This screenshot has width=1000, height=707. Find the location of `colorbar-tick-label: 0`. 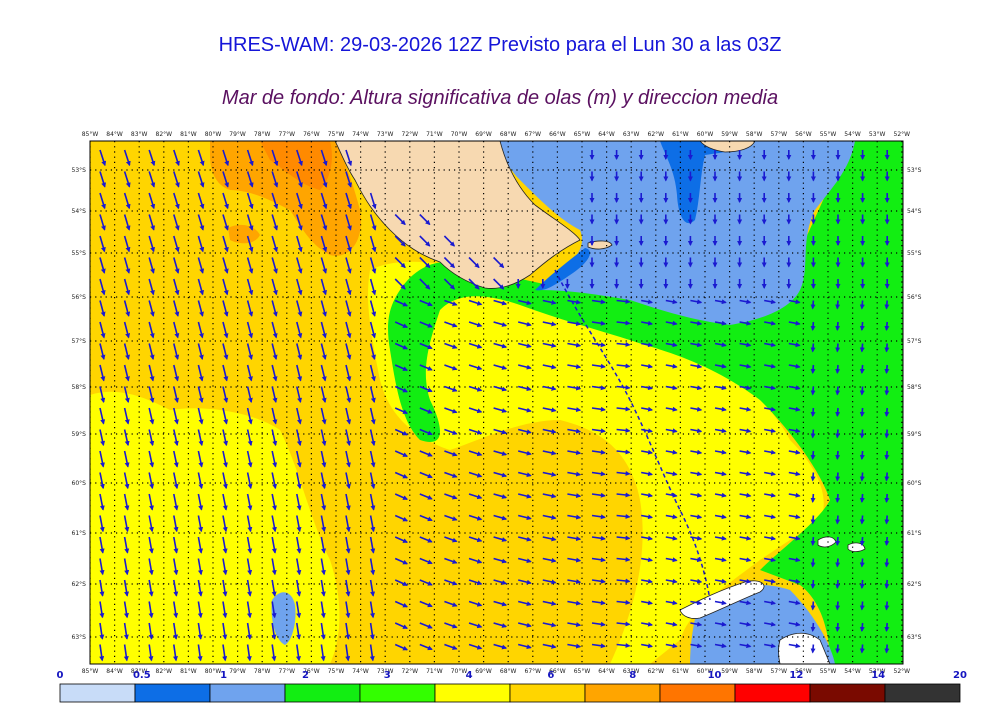

colorbar-tick-label: 0 is located at coordinates (60, 675).